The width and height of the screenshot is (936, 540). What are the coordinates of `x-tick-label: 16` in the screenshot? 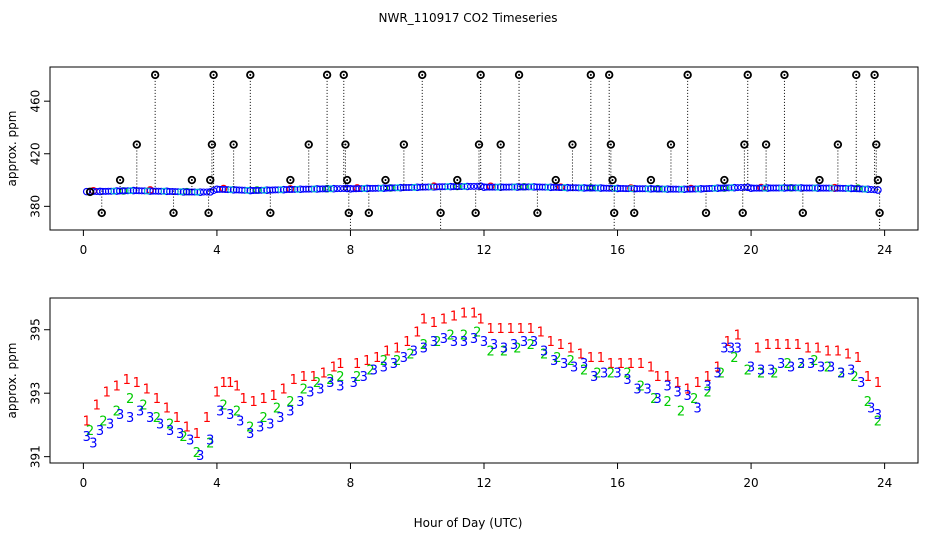 It's located at (617, 250).